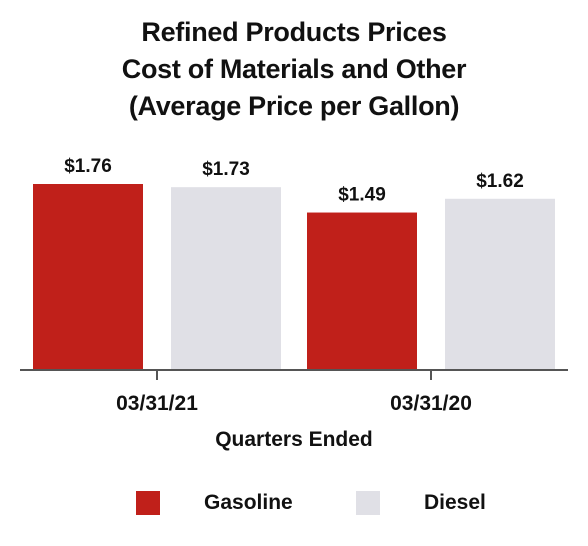  I want to click on x-ticks-group, so click(294, 375).